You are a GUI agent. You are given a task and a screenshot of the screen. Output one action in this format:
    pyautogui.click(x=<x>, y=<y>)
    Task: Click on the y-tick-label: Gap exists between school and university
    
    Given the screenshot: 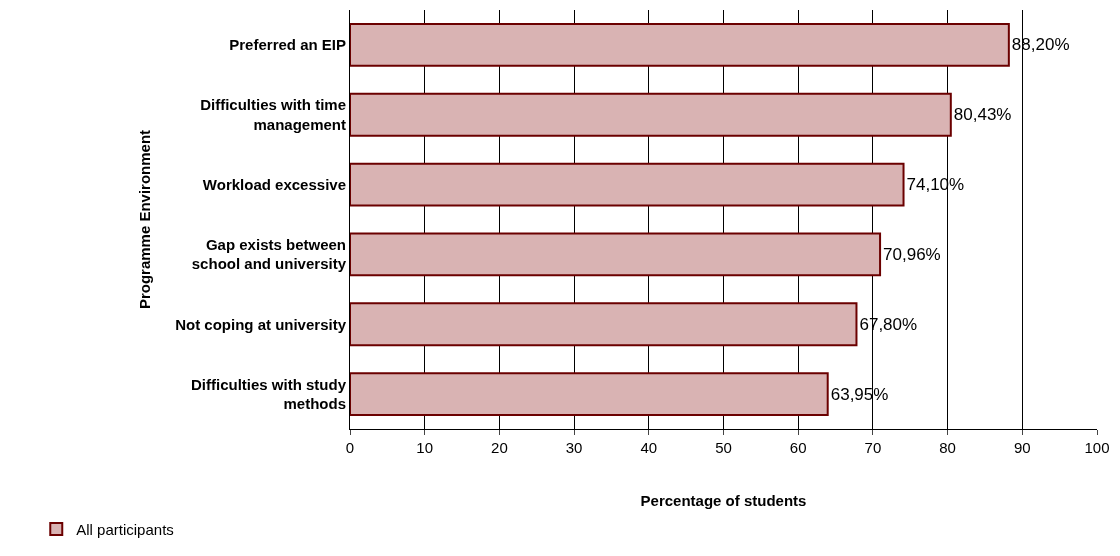 What is the action you would take?
    pyautogui.click(x=269, y=254)
    